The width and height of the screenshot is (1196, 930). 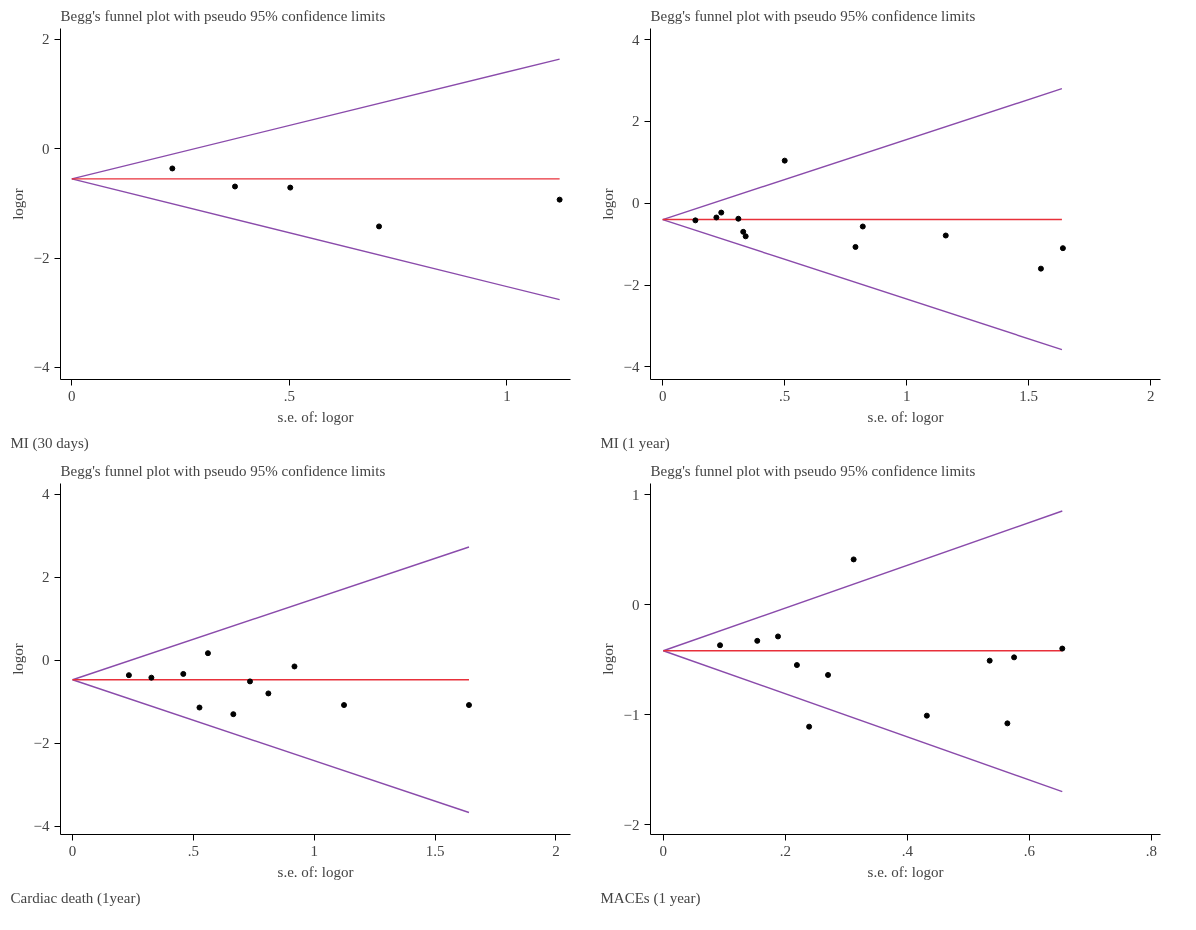 I want to click on y-tick-label: −1, so click(x=631, y=714).